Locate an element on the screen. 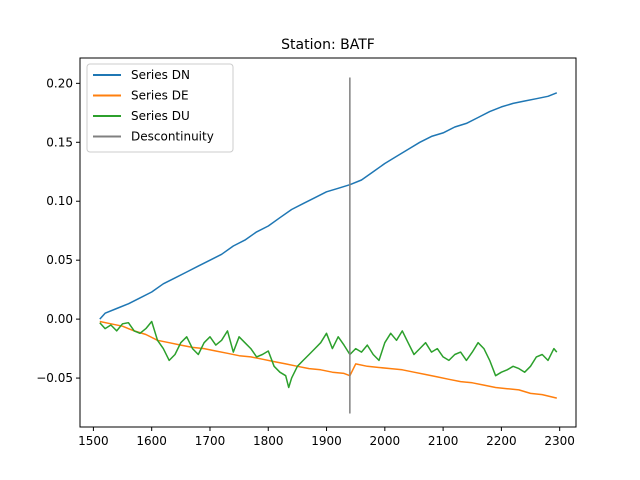 This screenshot has height=480, width=640. legend-box is located at coordinates (160, 108).